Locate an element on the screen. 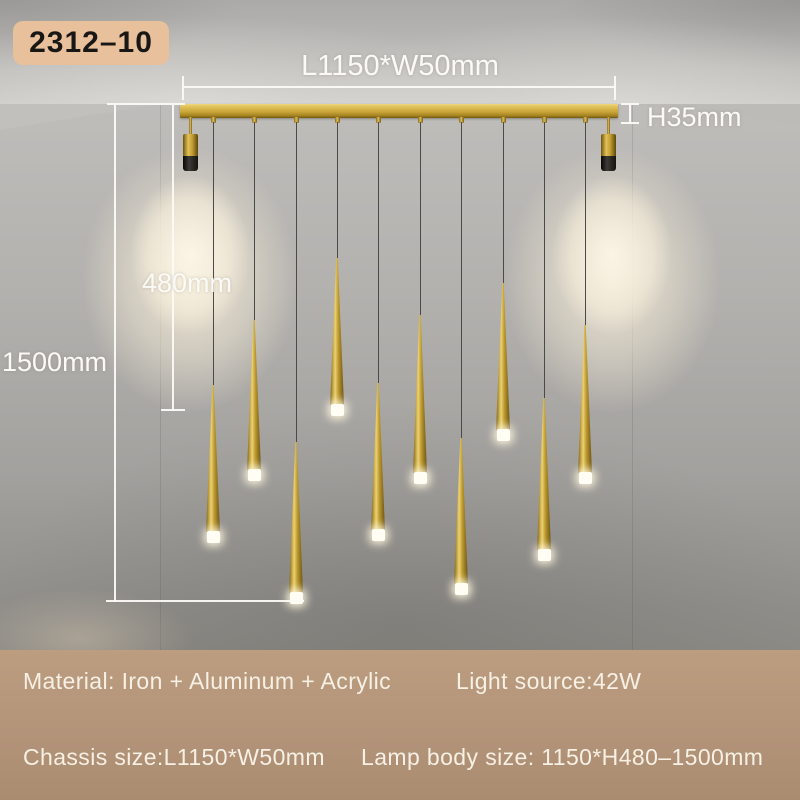 The width and height of the screenshot is (800, 800). dim-line-max-drop-base is located at coordinates (205, 601).